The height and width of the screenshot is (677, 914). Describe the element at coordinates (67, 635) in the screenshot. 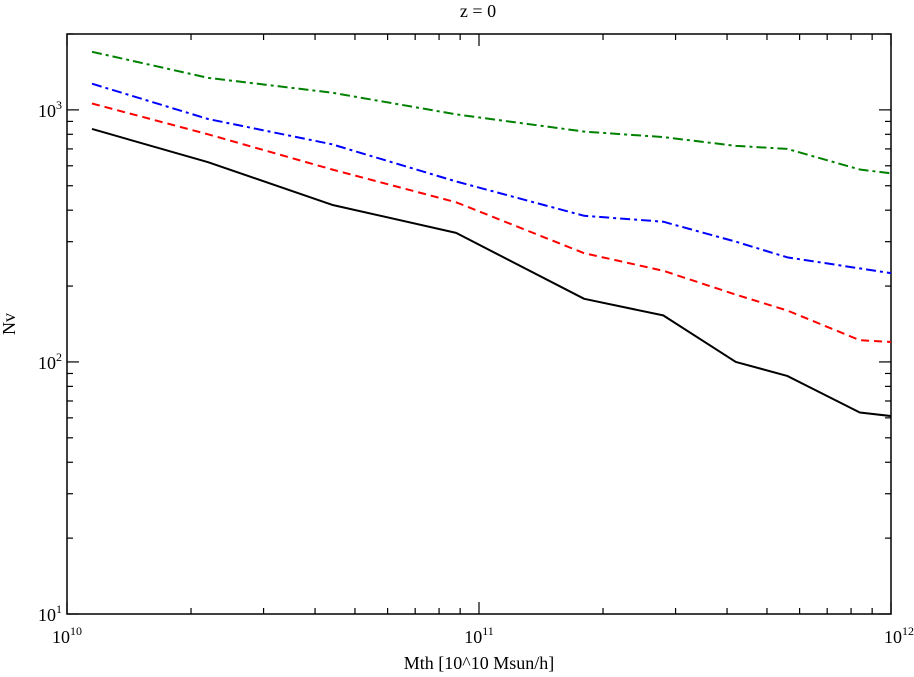

I see `x-tick-label: 1010` at that location.